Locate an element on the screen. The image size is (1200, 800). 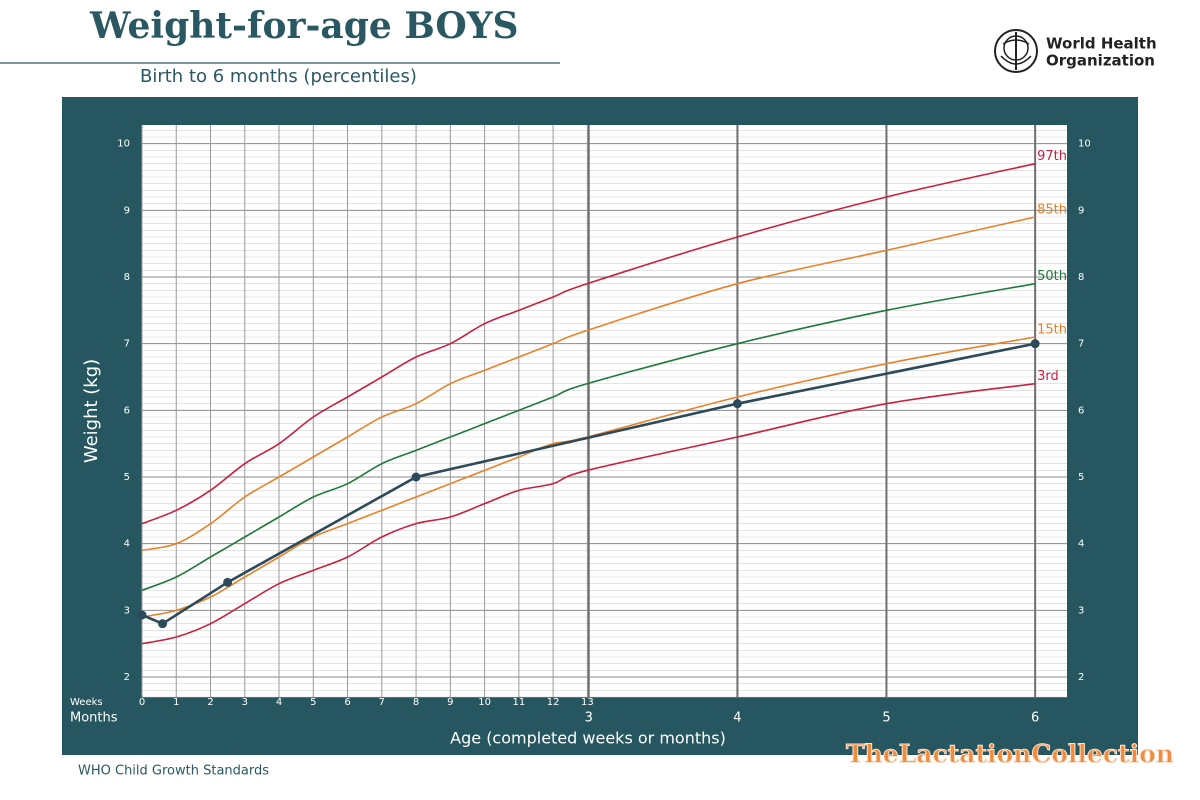
series-label: 15th is located at coordinates (1052, 330).